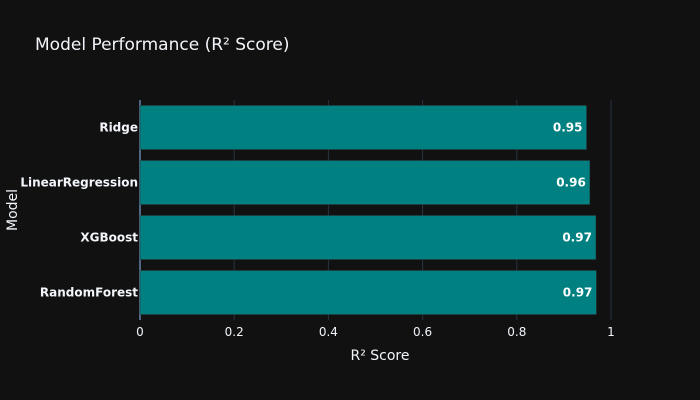 This screenshot has height=400, width=700. I want to click on y-axis-title: Model, so click(13, 210).